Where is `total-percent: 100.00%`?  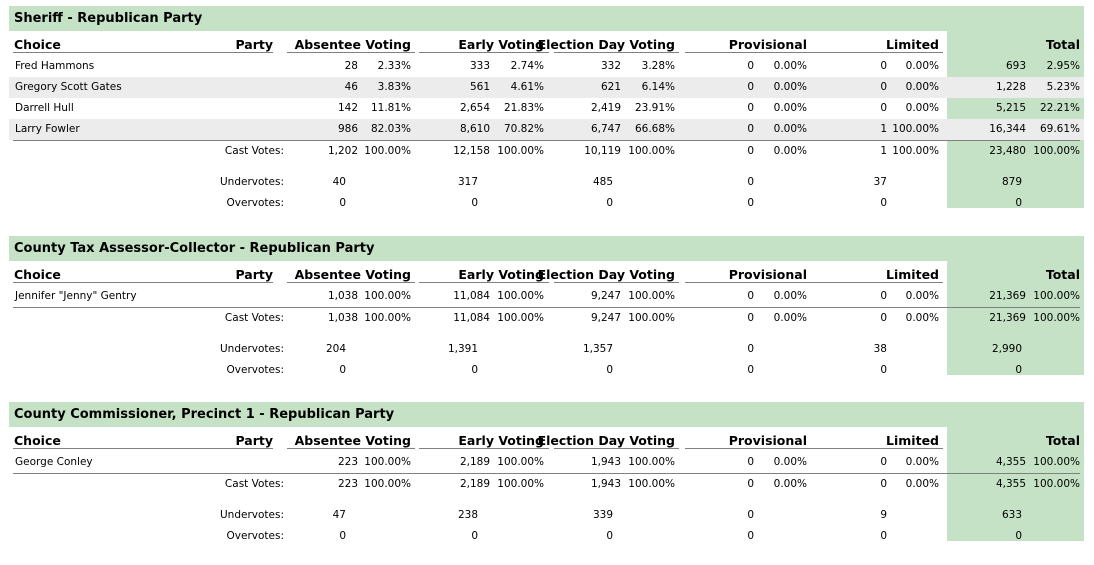
total-percent: 100.00% is located at coordinates (1056, 462).